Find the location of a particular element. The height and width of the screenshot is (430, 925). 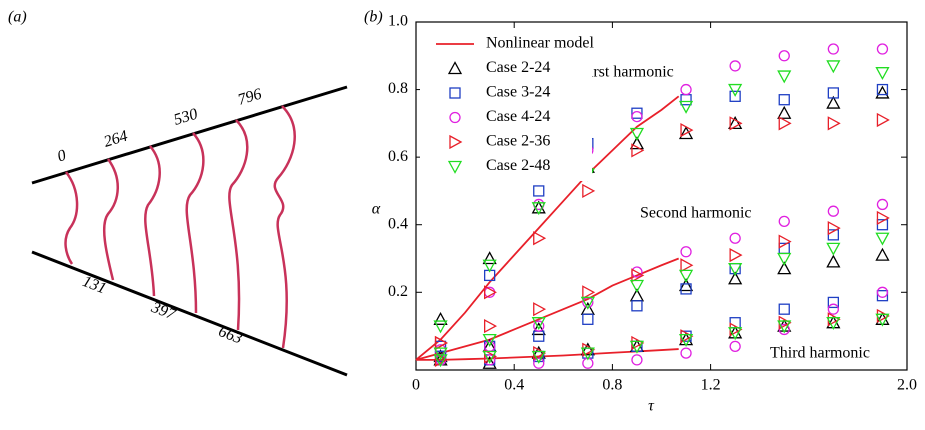

y-tick-label: 0.4 is located at coordinates (398, 223).